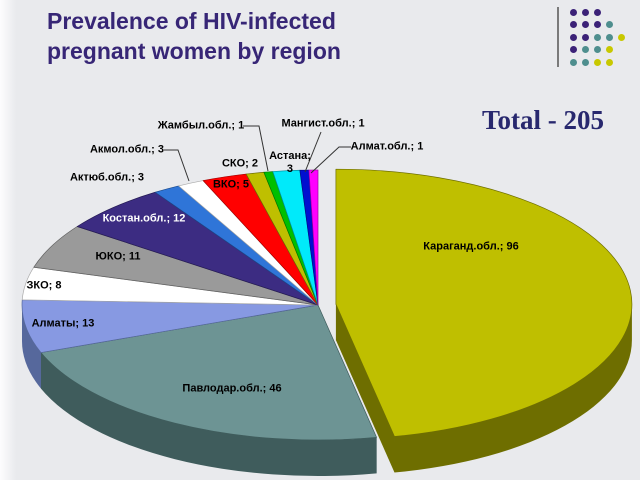  I want to click on slice-label: Костан.обл.; 12, so click(144, 218).